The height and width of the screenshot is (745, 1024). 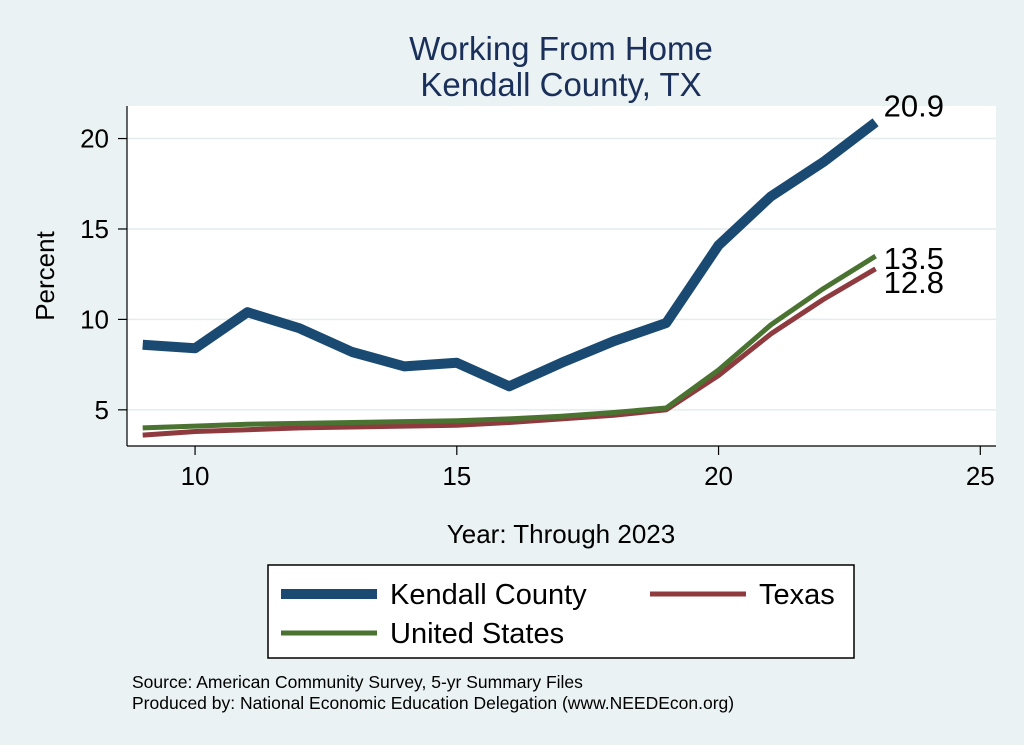 What do you see at coordinates (195, 476) in the screenshot?
I see `x-tick-label-10: 10` at bounding box center [195, 476].